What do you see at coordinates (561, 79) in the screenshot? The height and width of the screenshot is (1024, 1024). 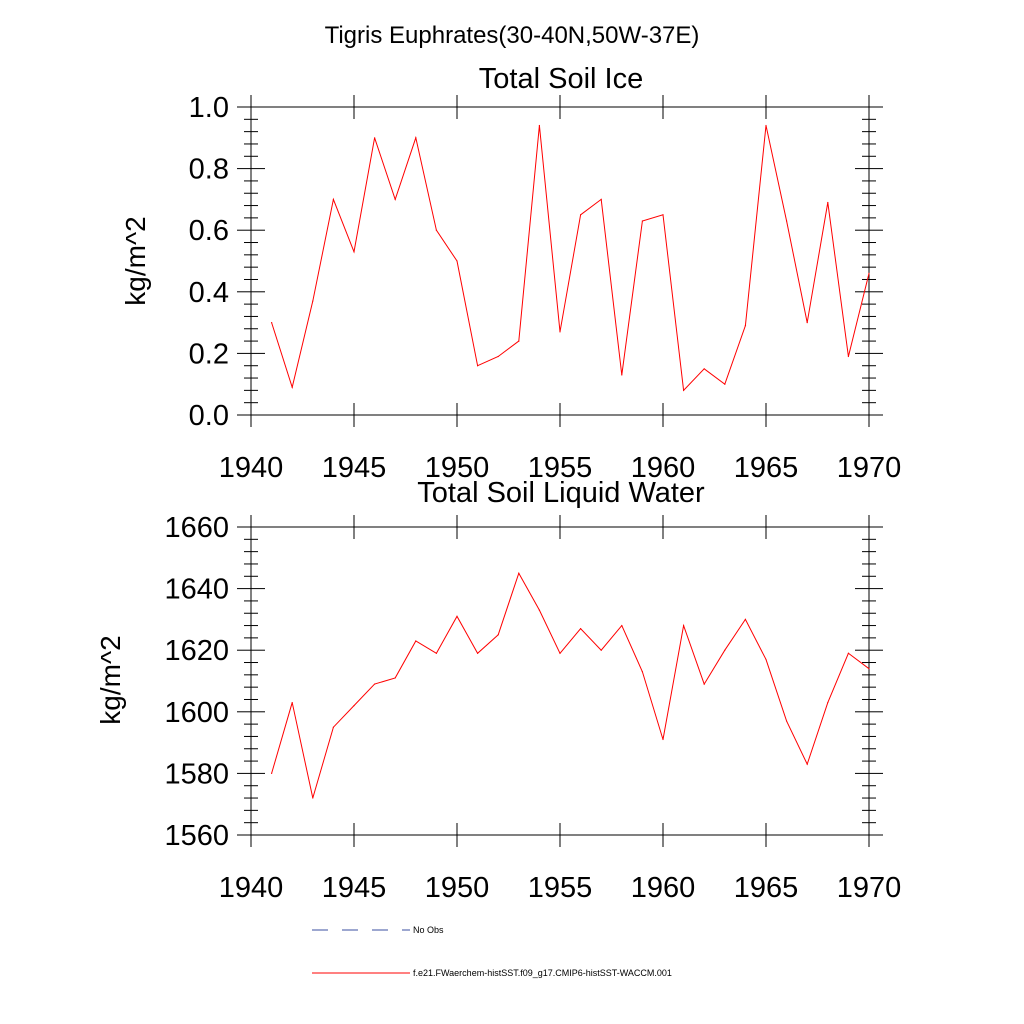 I see `panel-title: Total Soil Ice` at bounding box center [561, 79].